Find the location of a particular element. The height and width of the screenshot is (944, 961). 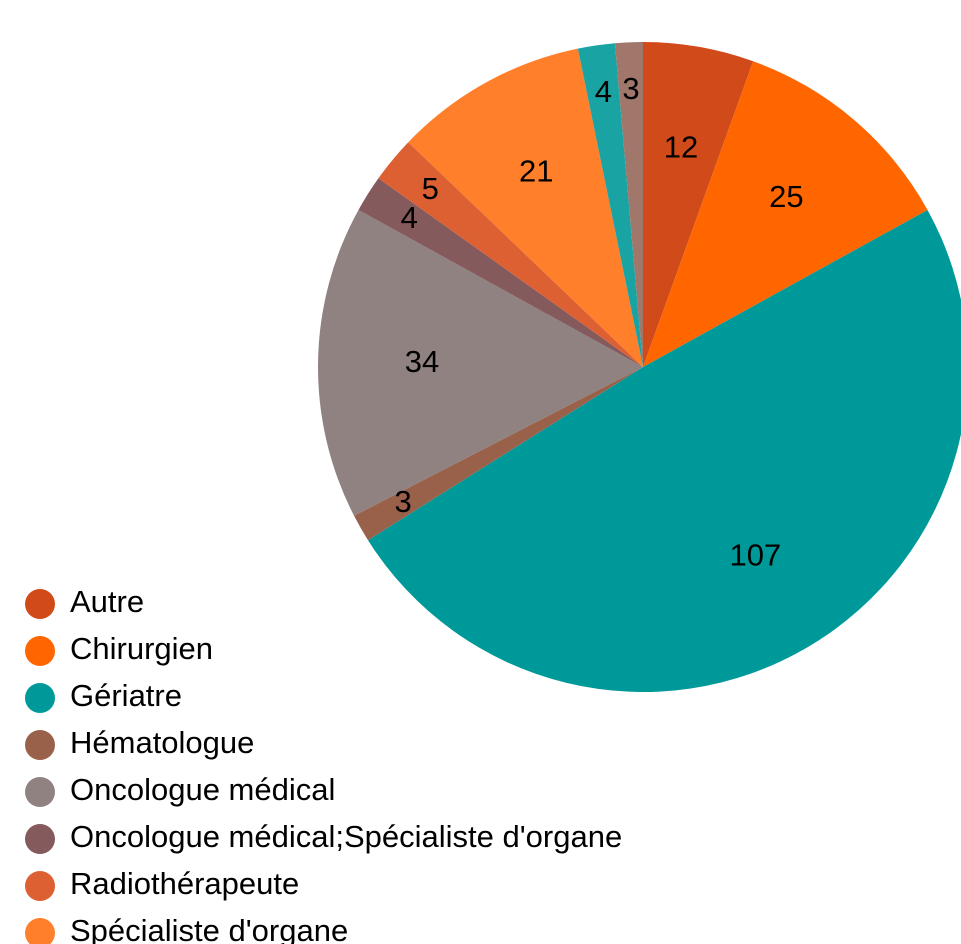

data-label: 25 is located at coordinates (786, 196).